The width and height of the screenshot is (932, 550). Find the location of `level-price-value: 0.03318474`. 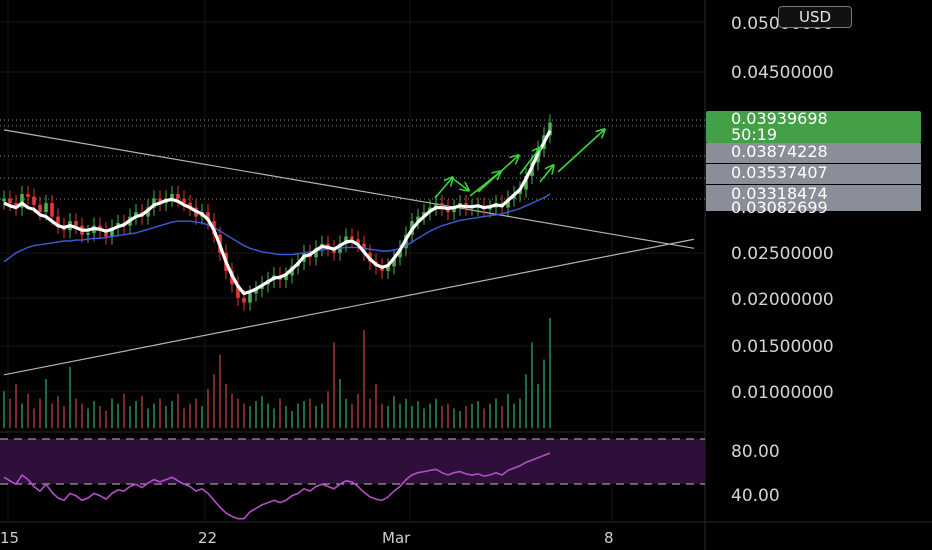

level-price-value: 0.03318474 is located at coordinates (779, 193).